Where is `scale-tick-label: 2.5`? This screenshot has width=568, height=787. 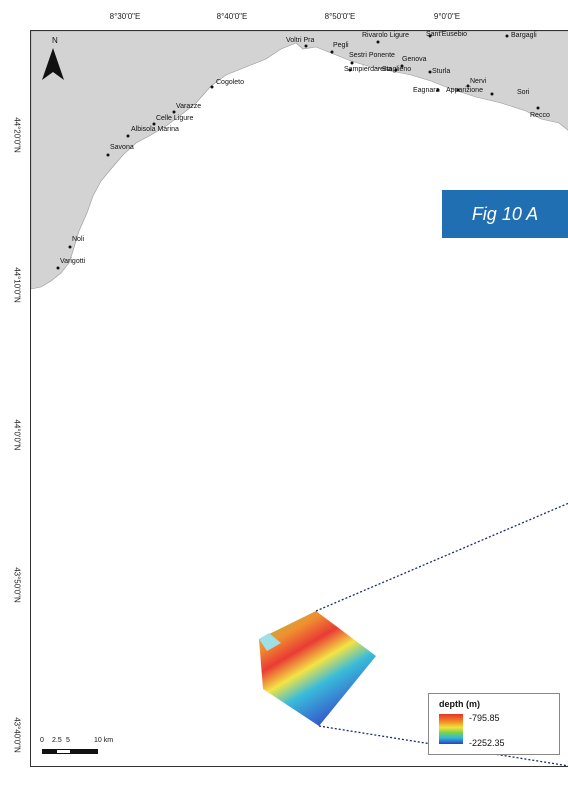
scale-tick-label: 2.5 is located at coordinates (57, 740).